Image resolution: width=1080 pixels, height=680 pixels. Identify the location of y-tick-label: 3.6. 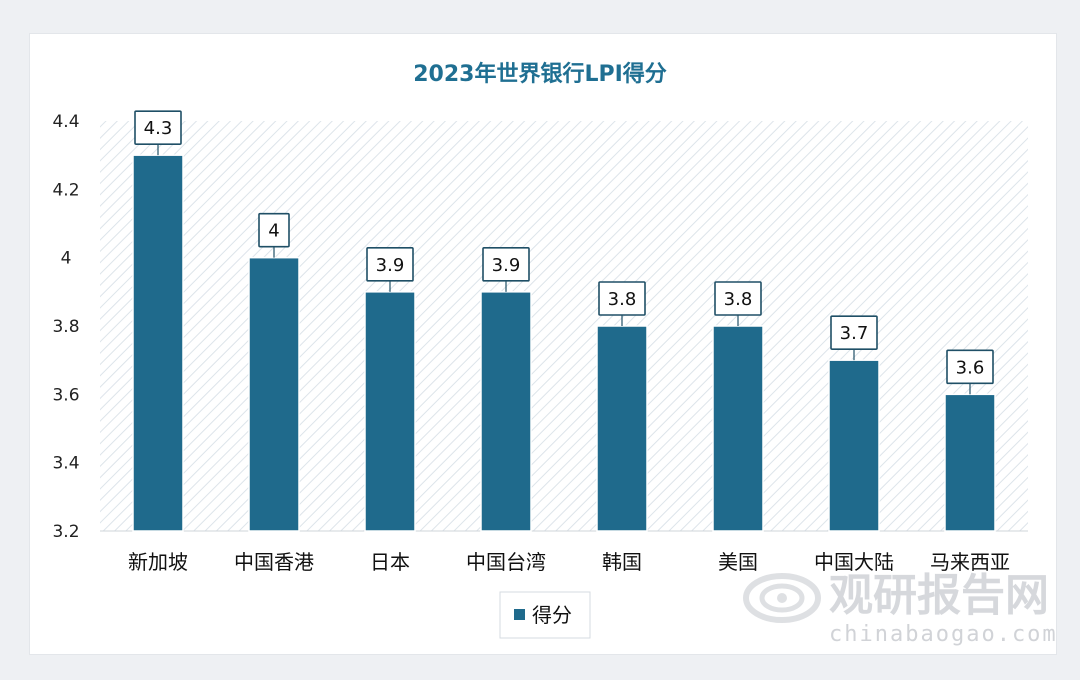
(65, 395).